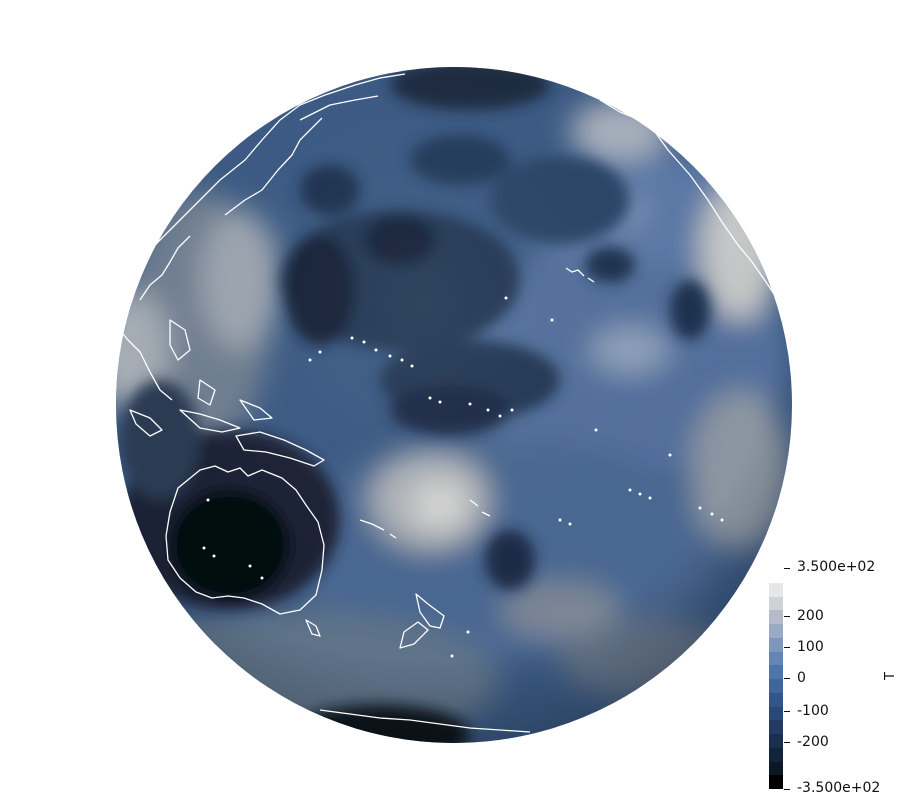 The width and height of the screenshot is (908, 802). Describe the element at coordinates (836, 567) in the screenshot. I see `legend-max-label: 3.500e+02` at that location.